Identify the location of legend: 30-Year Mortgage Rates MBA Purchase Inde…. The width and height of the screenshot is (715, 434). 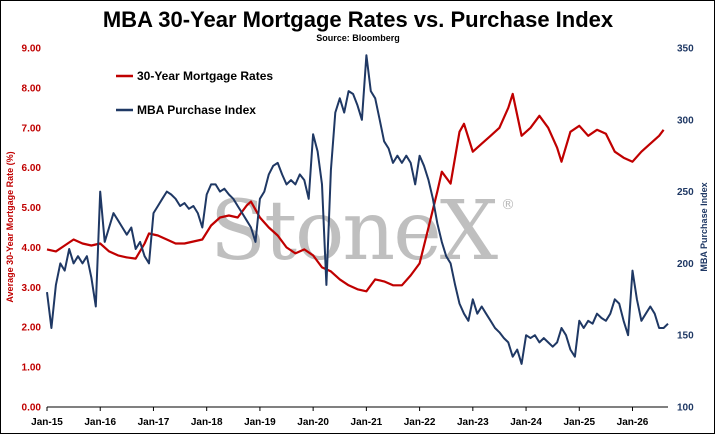
(194, 93).